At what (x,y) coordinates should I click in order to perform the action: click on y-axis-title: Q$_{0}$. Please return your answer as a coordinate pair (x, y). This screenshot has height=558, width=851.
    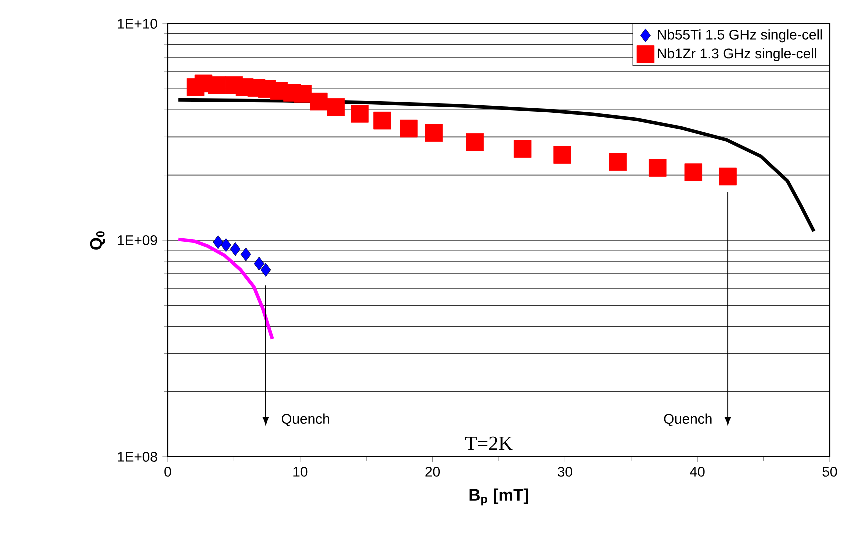
    Looking at the image, I should click on (98, 241).